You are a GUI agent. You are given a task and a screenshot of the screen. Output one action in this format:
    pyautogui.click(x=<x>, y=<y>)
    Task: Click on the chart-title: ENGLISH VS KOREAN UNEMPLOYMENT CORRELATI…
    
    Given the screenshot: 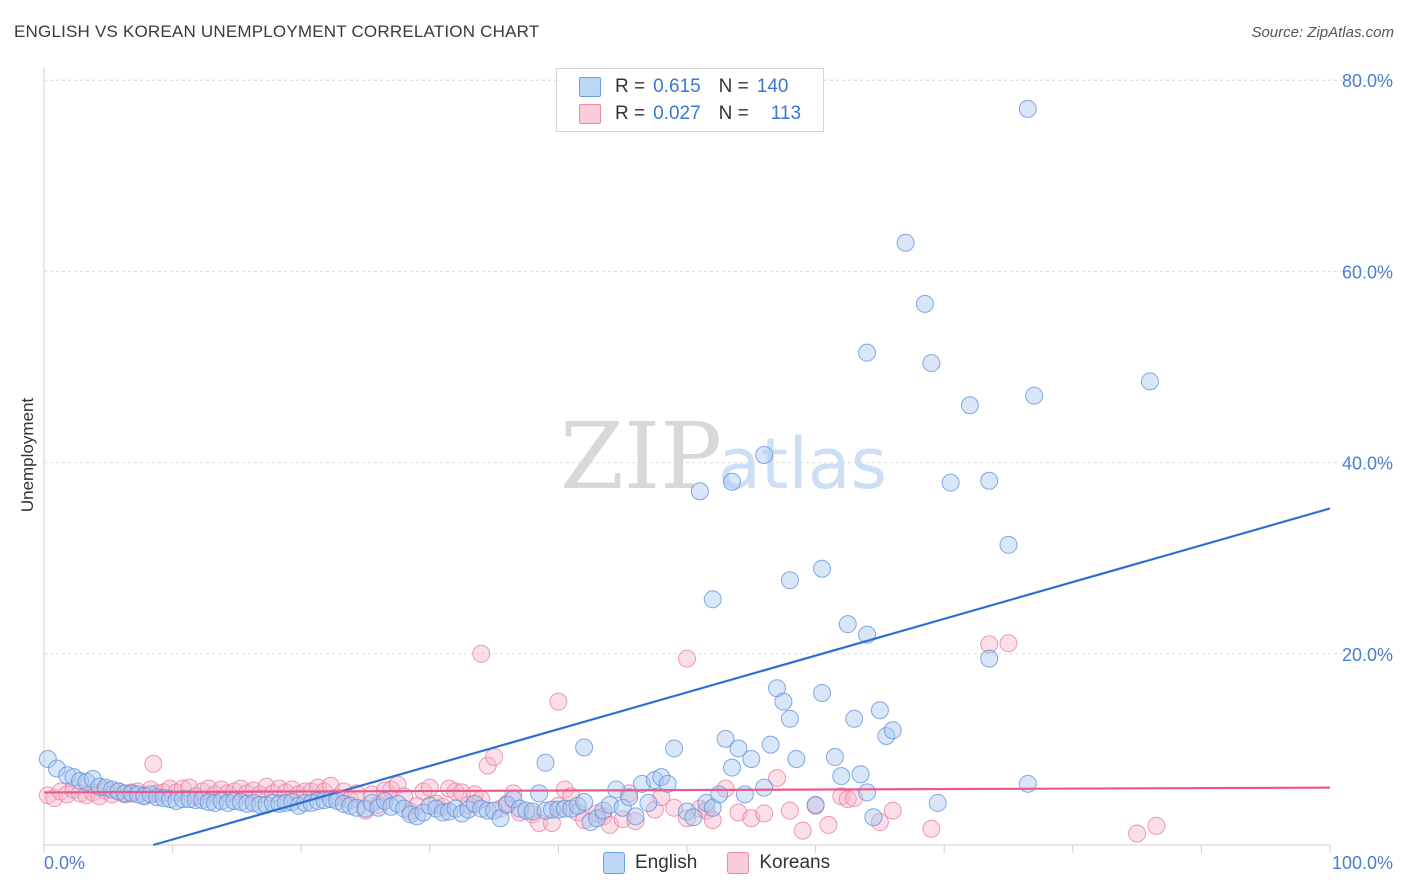 What is the action you would take?
    pyautogui.click(x=277, y=31)
    